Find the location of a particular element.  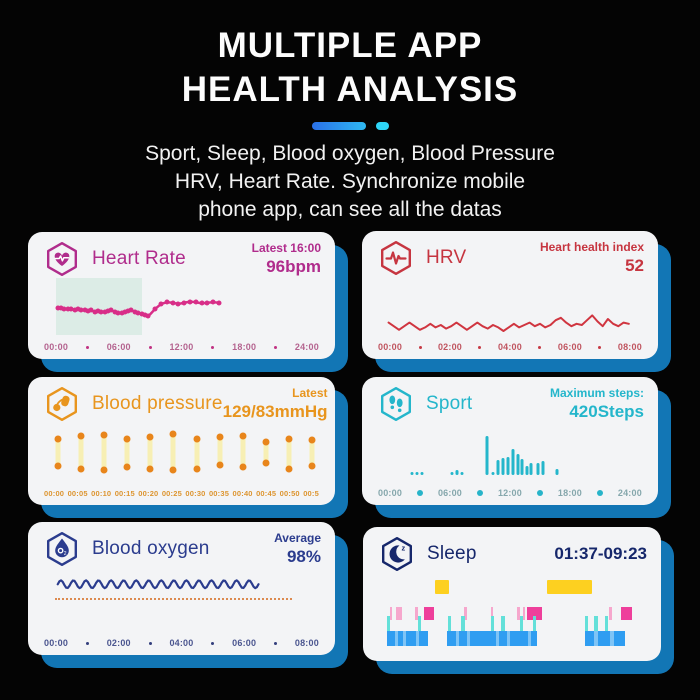

axis-label: 00:05 is located at coordinates (77, 493).